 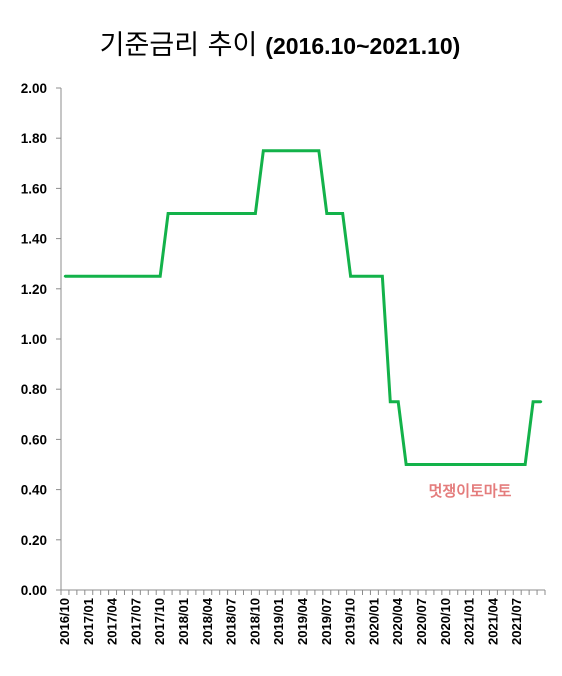 What do you see at coordinates (34, 590) in the screenshot?
I see `y-tick-label: 0.00` at bounding box center [34, 590].